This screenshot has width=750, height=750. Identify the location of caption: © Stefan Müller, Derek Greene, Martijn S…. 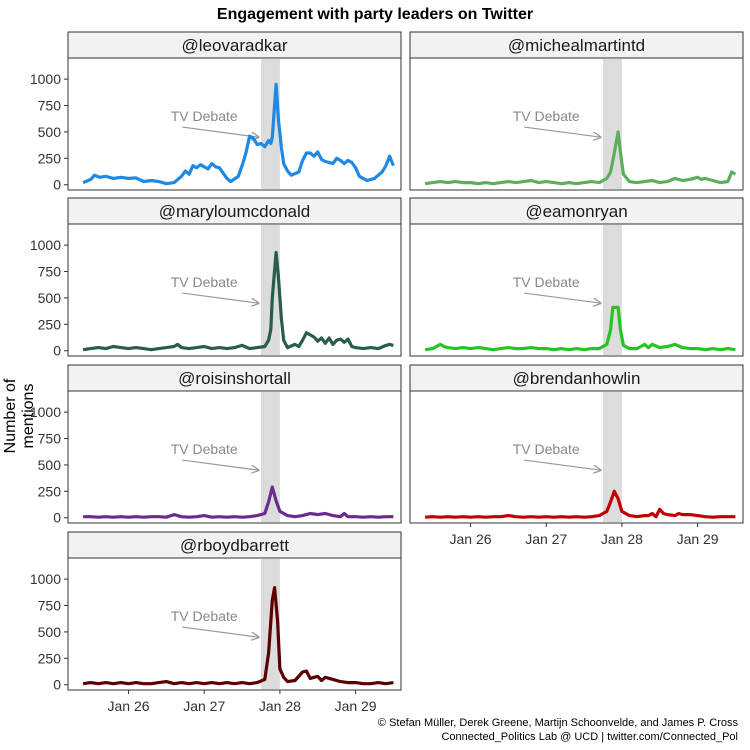
(558, 730).